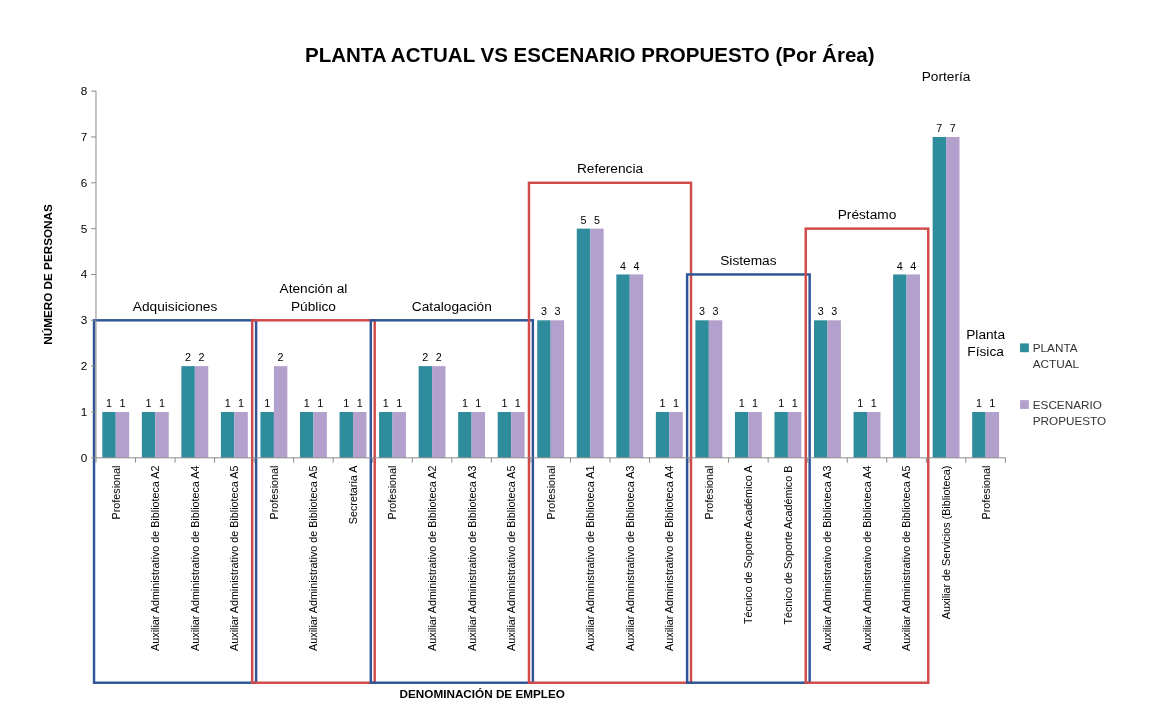  Describe the element at coordinates (84, 136) in the screenshot. I see `y-tick-label: 7` at that location.